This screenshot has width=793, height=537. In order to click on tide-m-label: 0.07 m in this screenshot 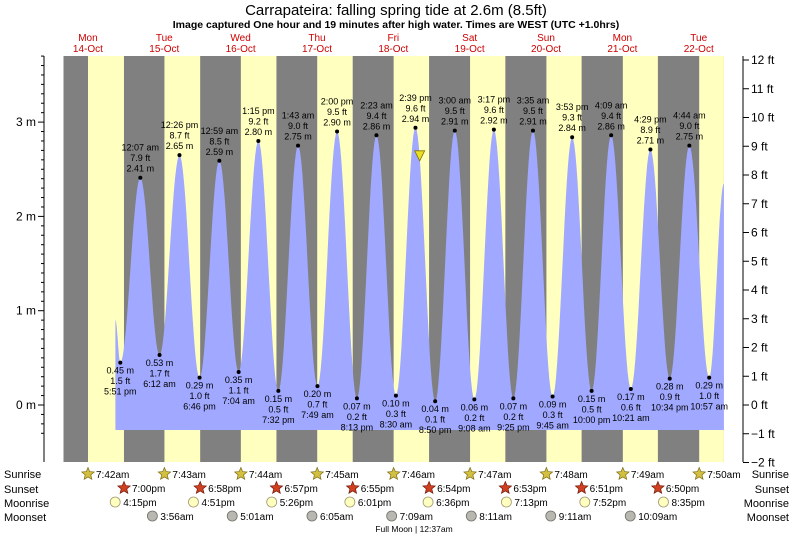, I will do `click(514, 406)`.